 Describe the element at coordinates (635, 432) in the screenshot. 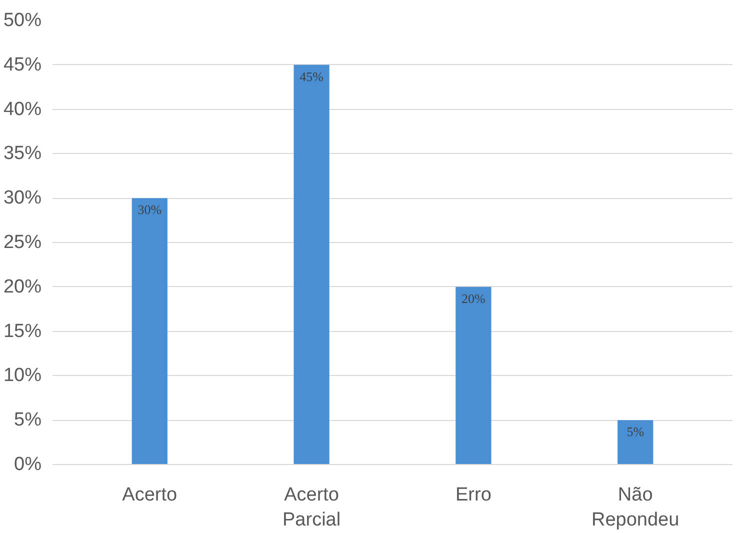

I see `data-label: 5%` at that location.